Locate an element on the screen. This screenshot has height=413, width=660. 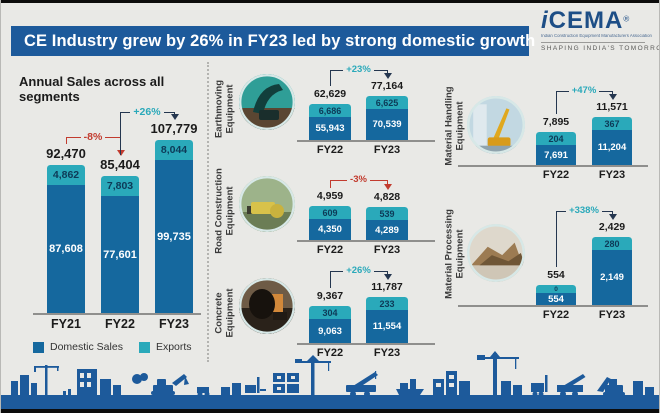
stacked-bar: 4,862 87,608 is located at coordinates (66, 239).